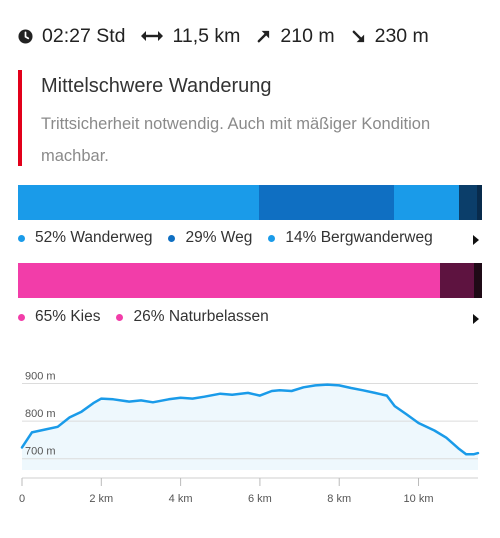  Describe the element at coordinates (40, 452) in the screenshot. I see `y-tick-label: 700 m` at that location.